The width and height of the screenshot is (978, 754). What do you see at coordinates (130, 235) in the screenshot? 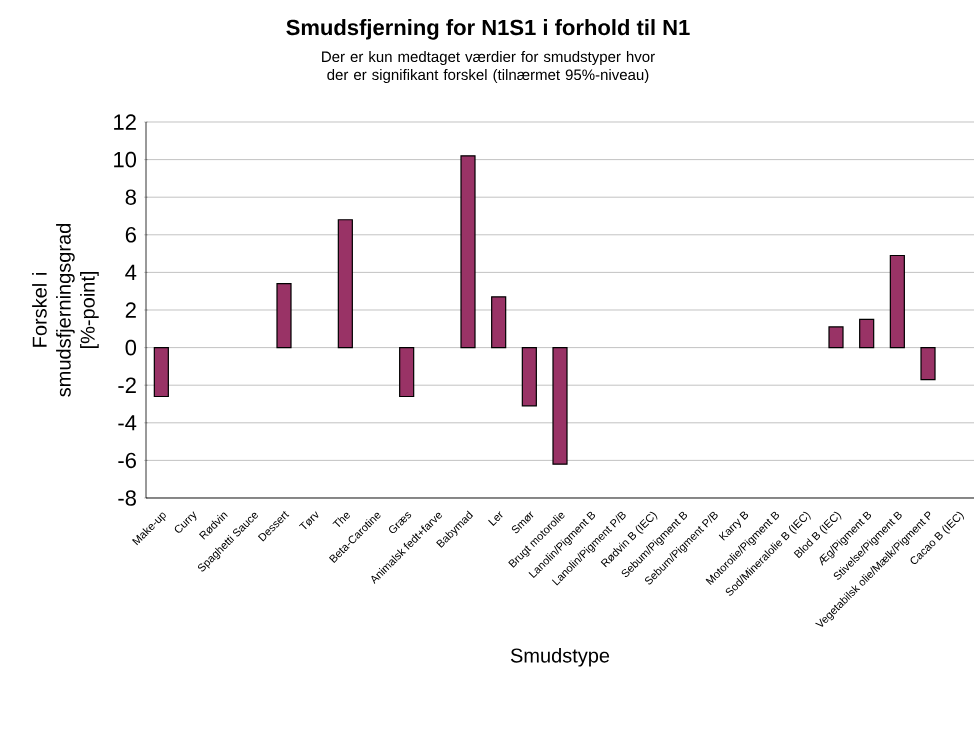
I see `y-tick-label: 6` at bounding box center [130, 235].